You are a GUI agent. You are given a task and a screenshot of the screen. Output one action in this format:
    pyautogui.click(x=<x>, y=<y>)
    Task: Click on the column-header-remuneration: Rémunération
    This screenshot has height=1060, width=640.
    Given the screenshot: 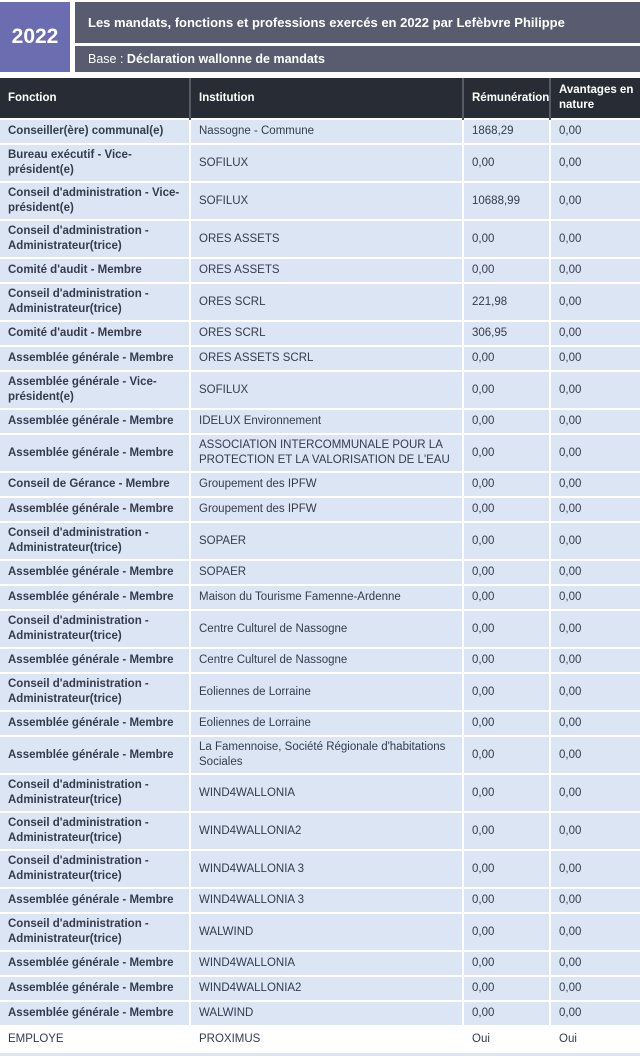 What is the action you would take?
    pyautogui.click(x=506, y=98)
    